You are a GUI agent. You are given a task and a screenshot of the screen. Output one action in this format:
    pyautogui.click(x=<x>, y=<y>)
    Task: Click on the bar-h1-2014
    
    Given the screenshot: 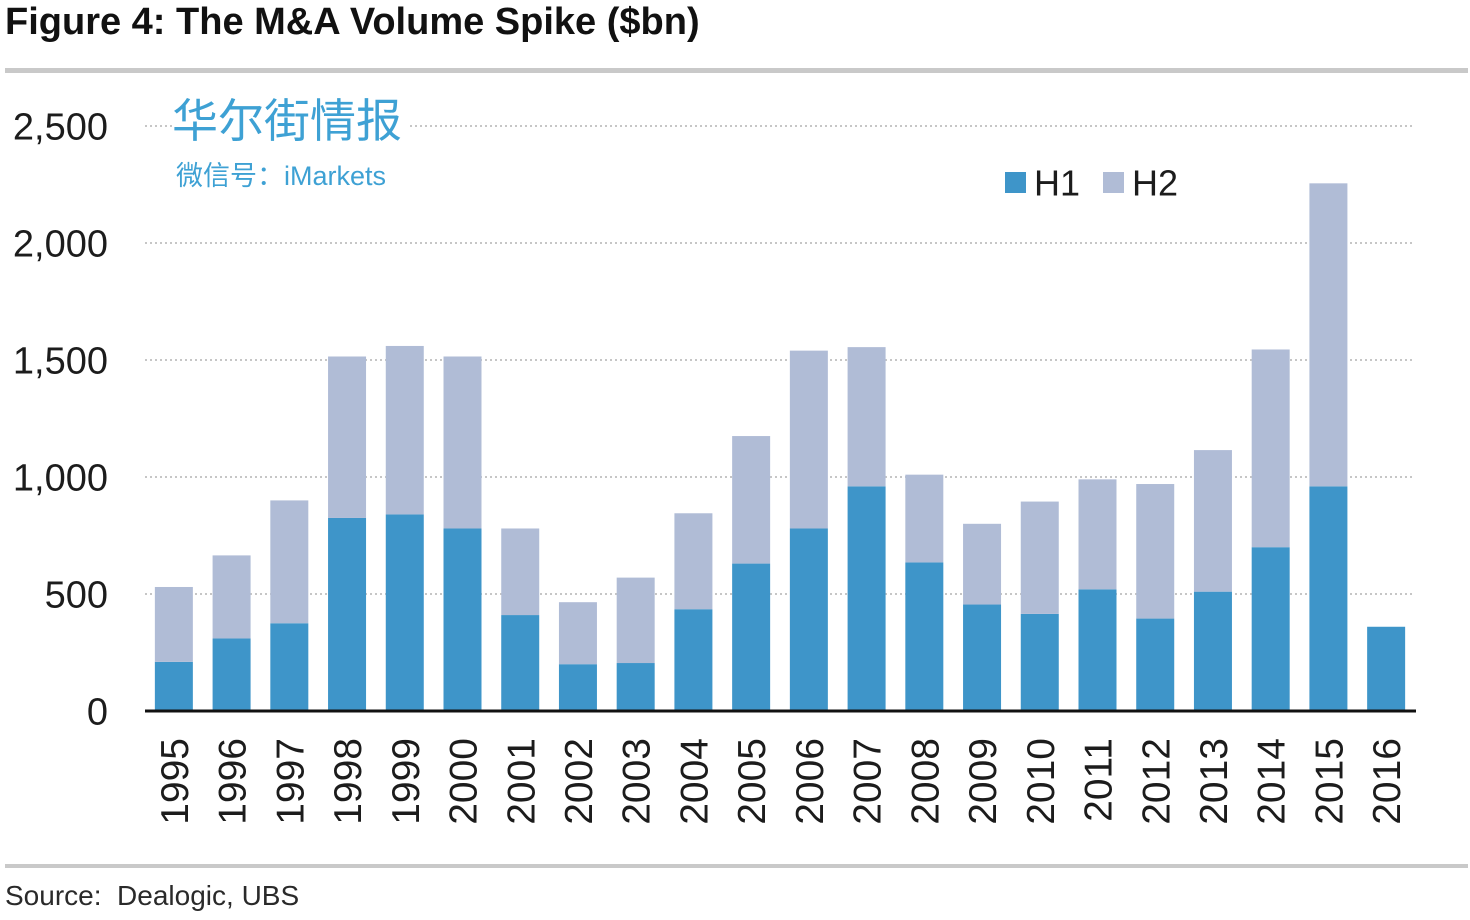 What is the action you would take?
    pyautogui.click(x=1270, y=629)
    